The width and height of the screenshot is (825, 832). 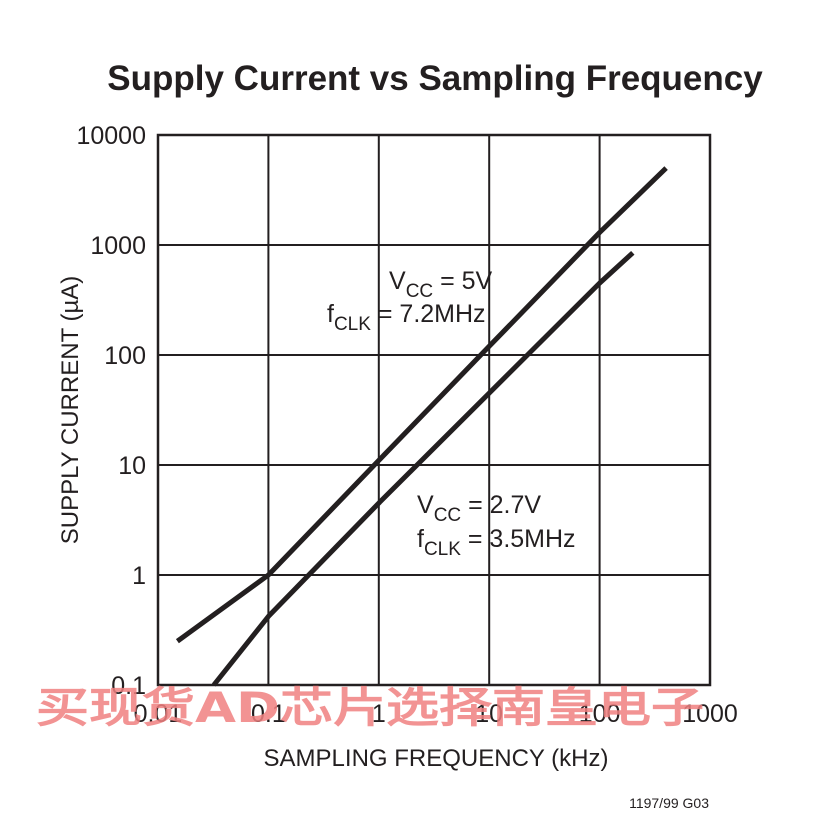 What do you see at coordinates (111, 411) in the screenshot?
I see `y-tick-labels: 10000 1000 100 10 1 0.1` at bounding box center [111, 411].